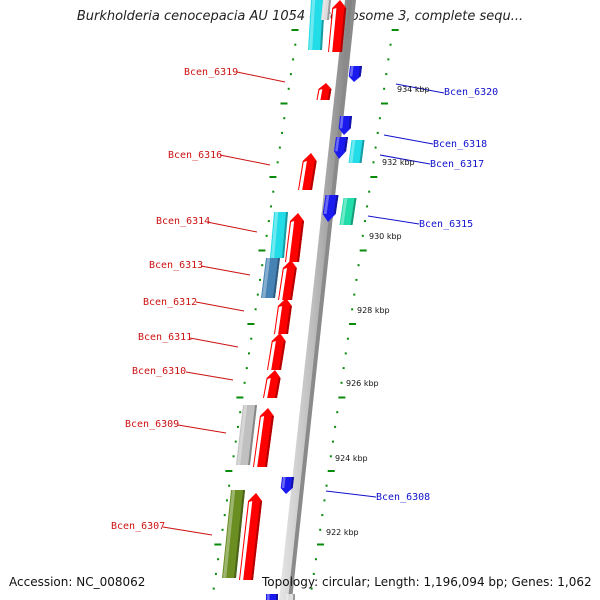 The width and height of the screenshot is (600, 600). I want to click on gene-label-bcen-6313: Bcen_6313, so click(176, 265).